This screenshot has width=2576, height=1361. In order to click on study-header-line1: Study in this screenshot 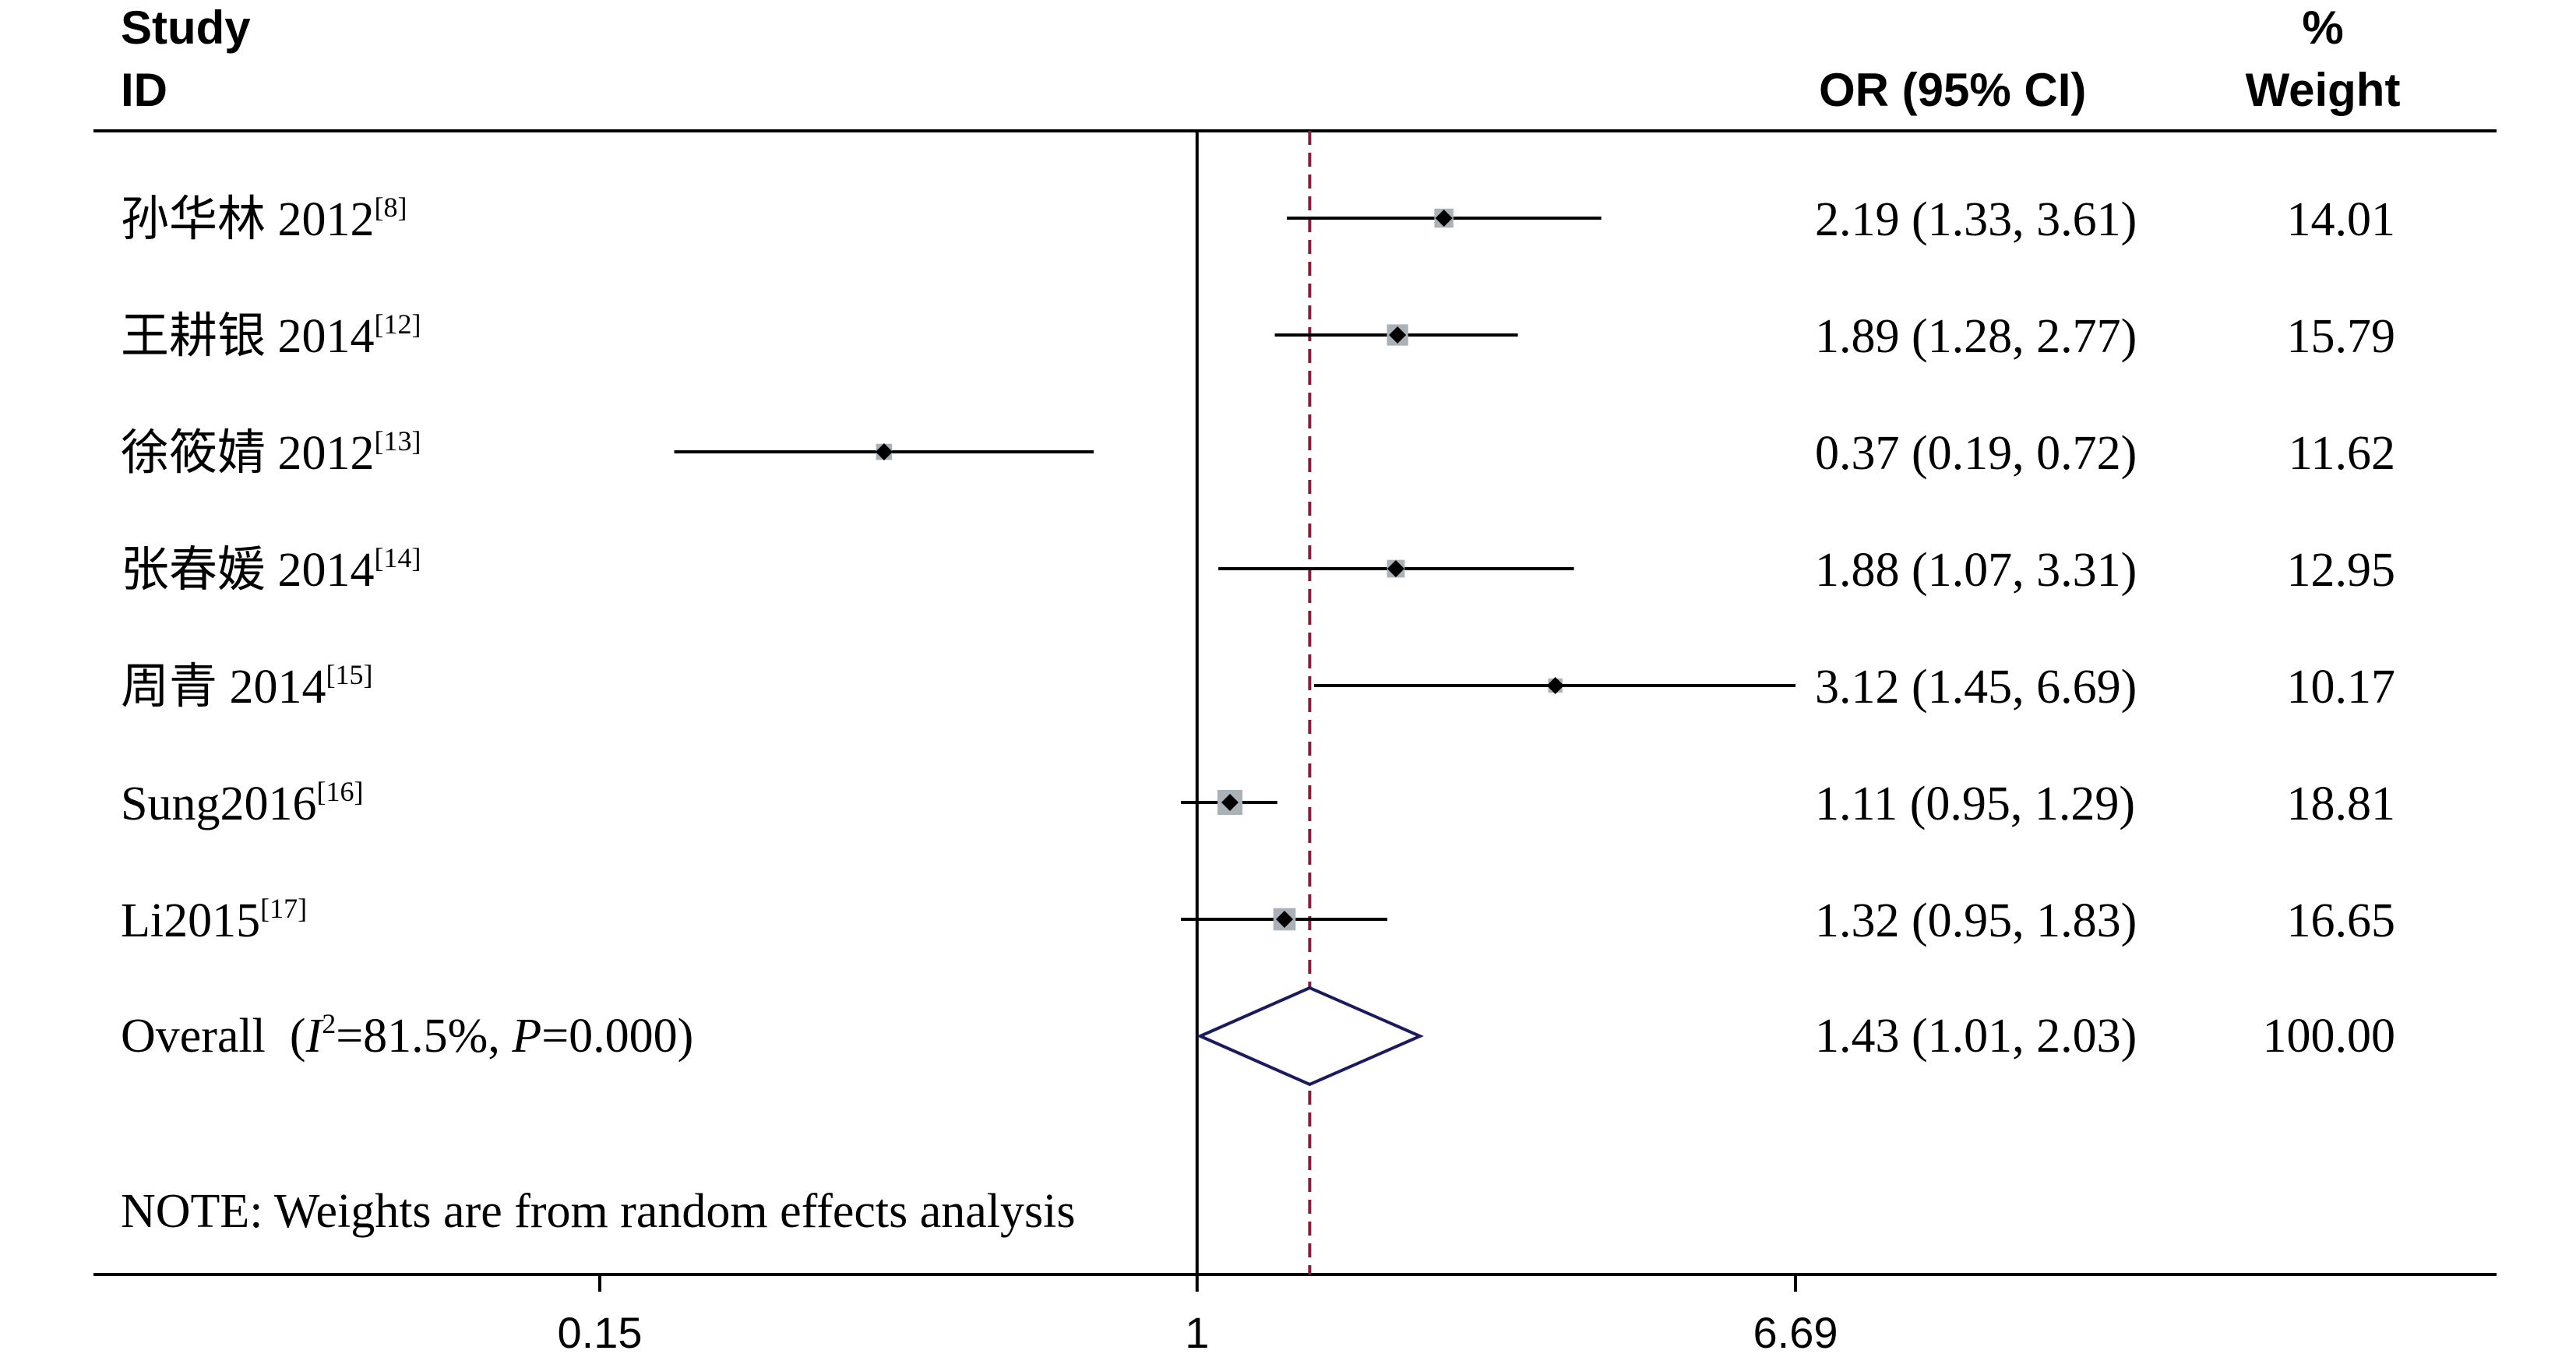, I will do `click(186, 28)`.